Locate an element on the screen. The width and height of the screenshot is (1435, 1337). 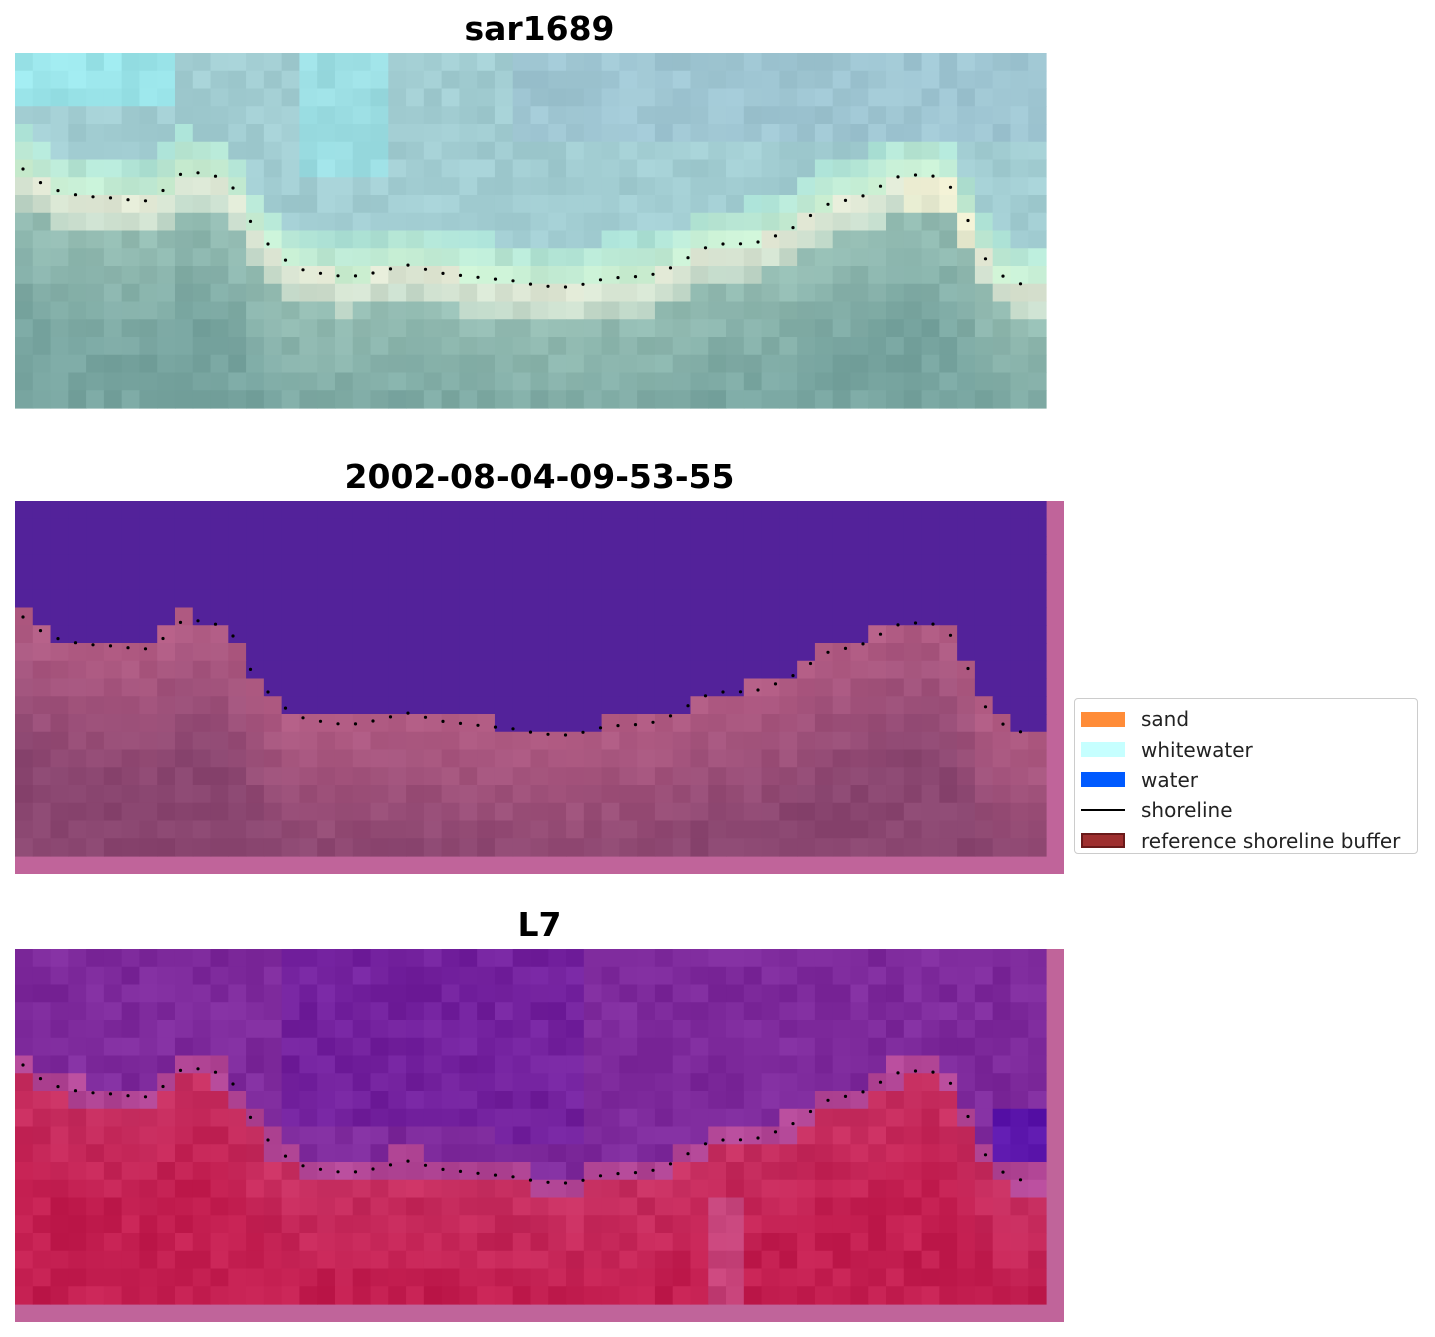
legend-item-reference-buffer: reference shoreline buffer is located at coordinates (1246, 841).